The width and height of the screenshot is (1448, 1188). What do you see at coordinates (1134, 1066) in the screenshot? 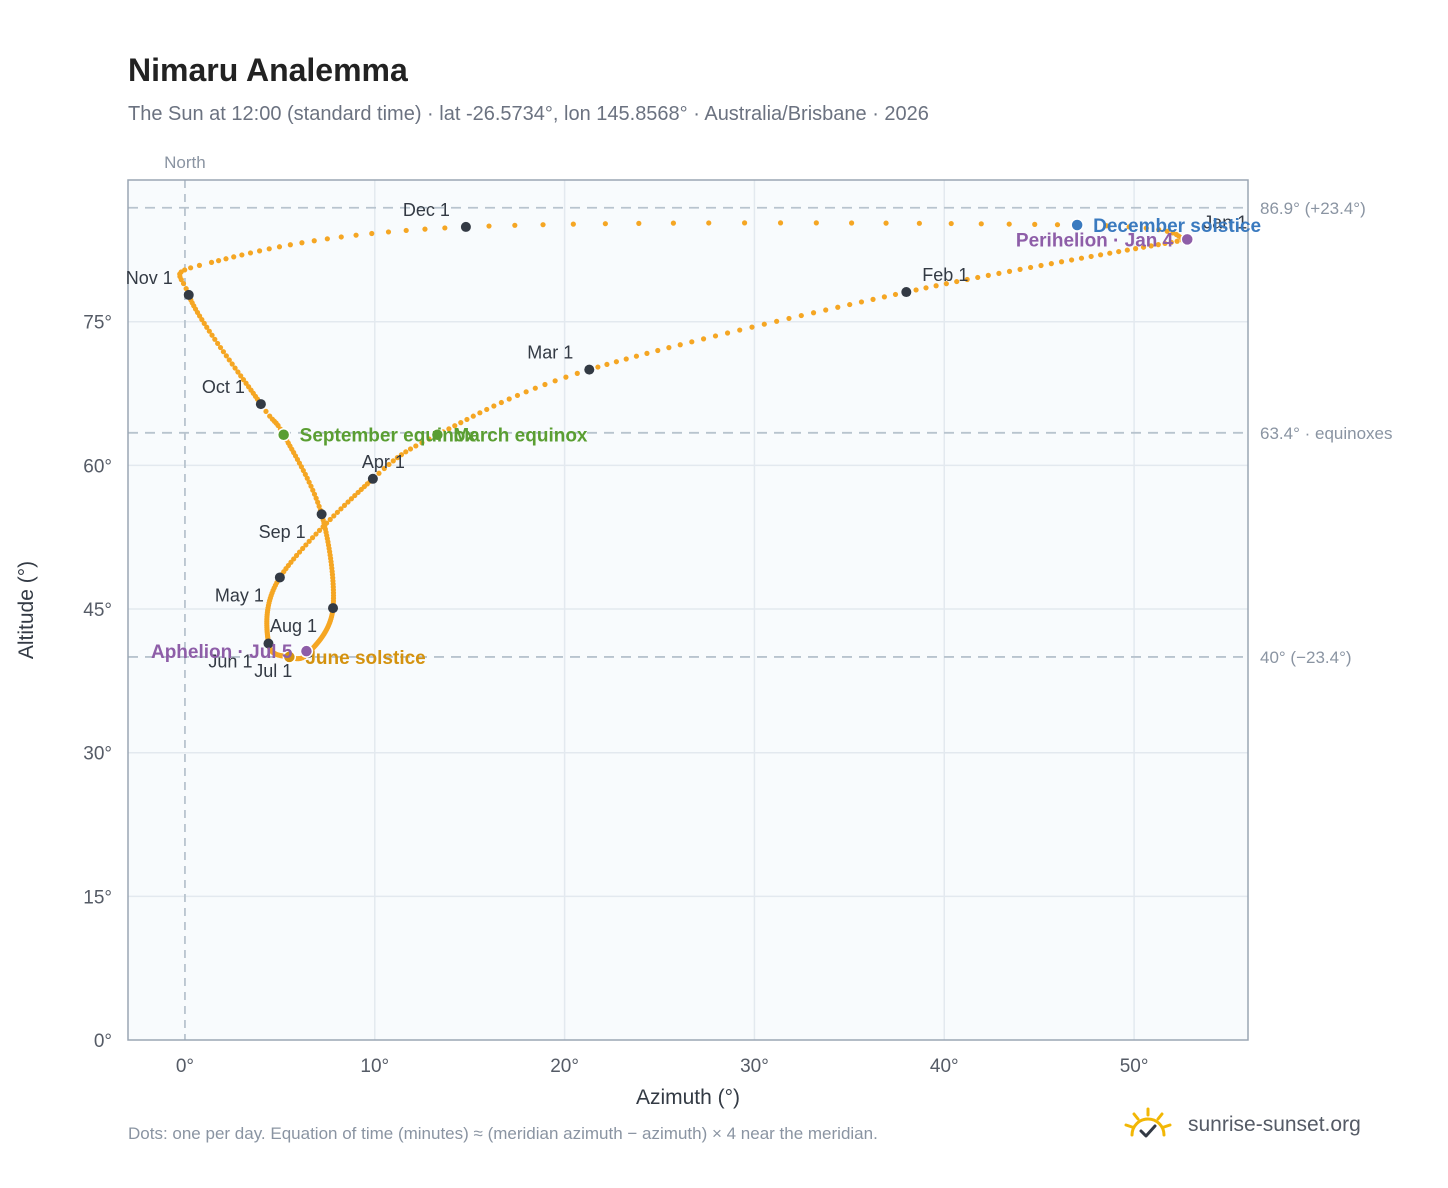
I see `x-tick-label: 50°` at bounding box center [1134, 1066].